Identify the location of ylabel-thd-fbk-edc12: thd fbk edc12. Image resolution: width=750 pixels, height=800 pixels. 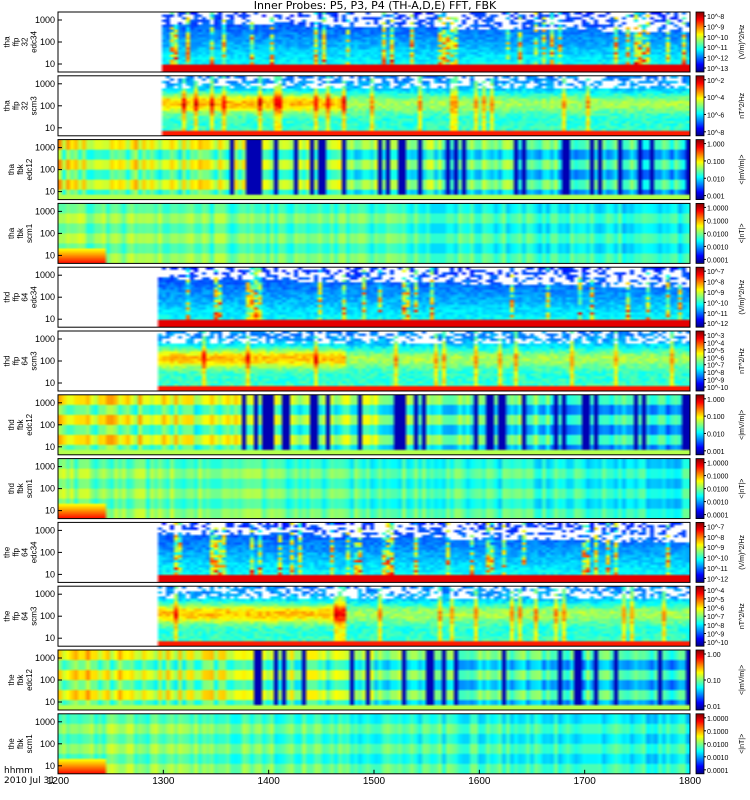
(20, 424).